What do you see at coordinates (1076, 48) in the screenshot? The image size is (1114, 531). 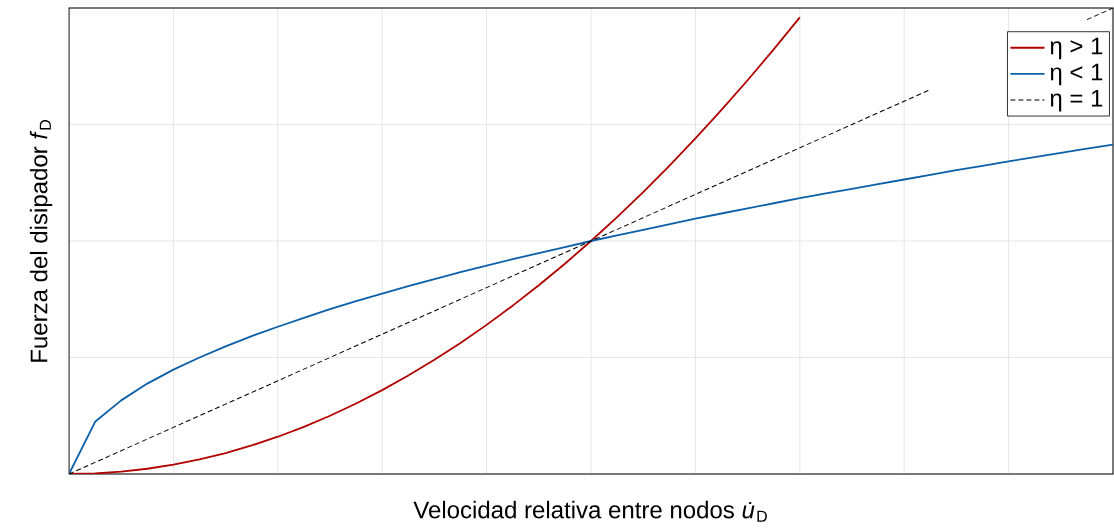 I see `legend-label: η > 1` at bounding box center [1076, 48].